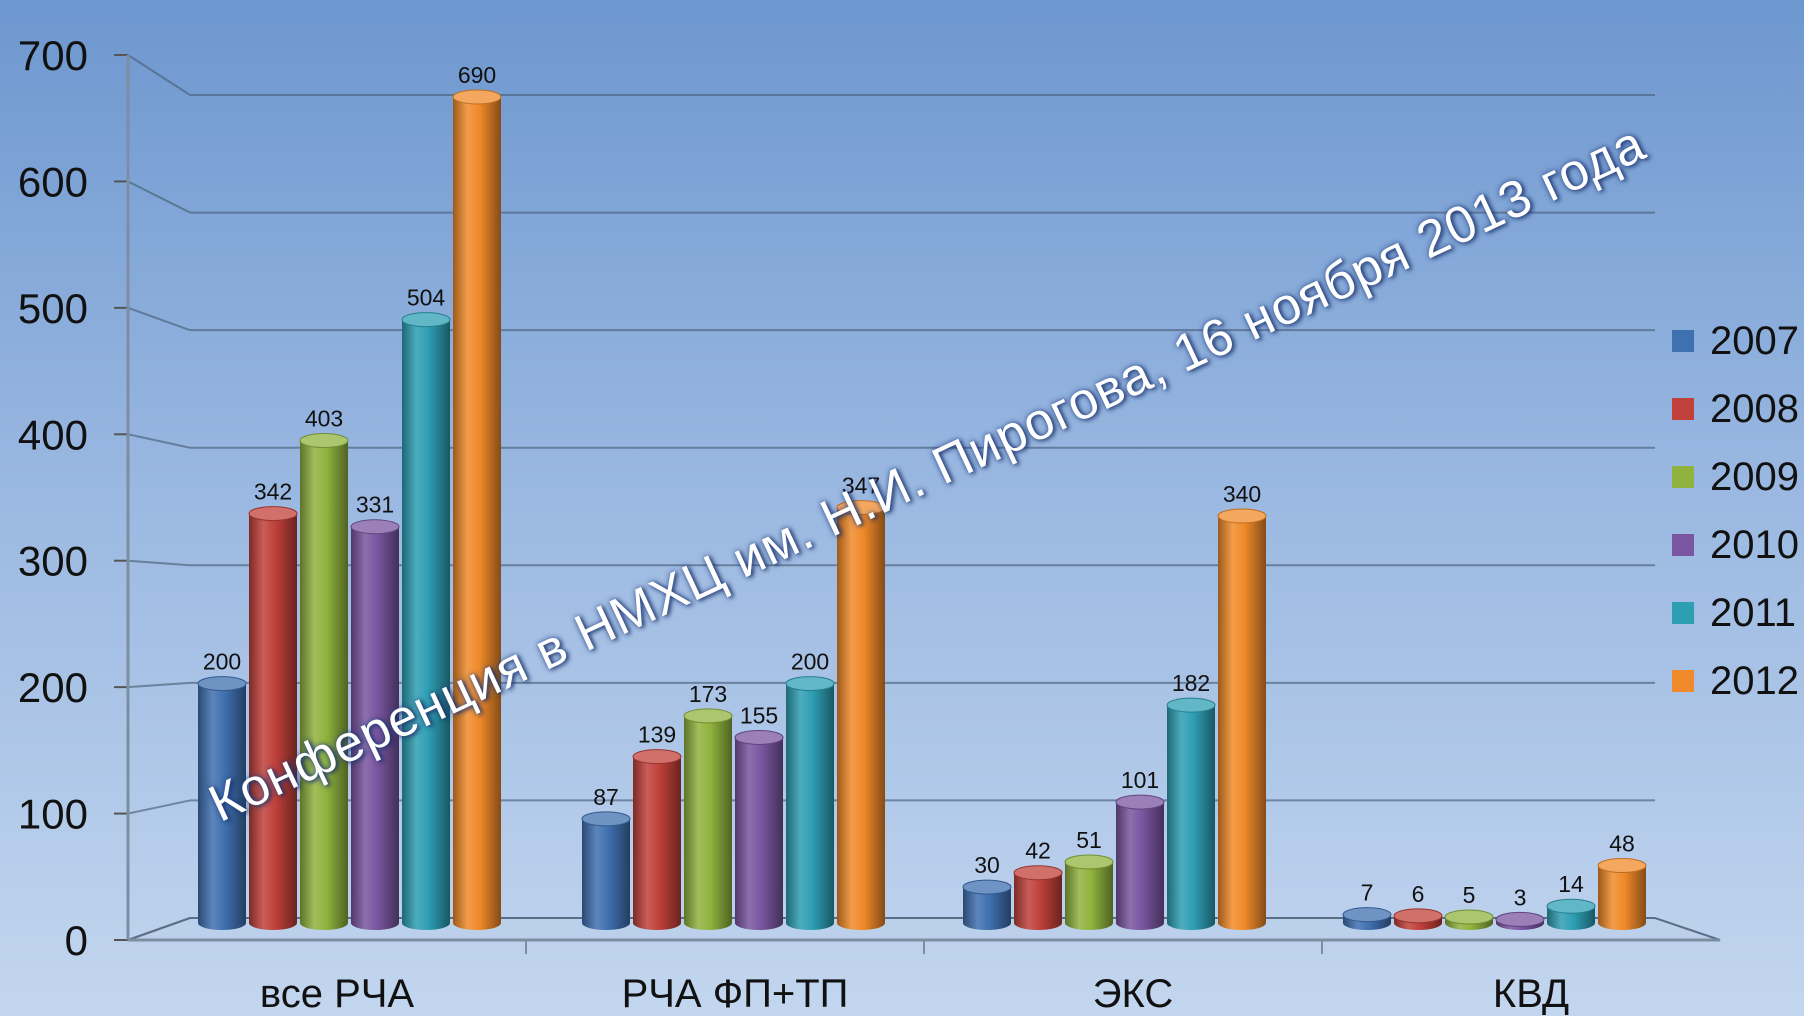  What do you see at coordinates (53, 308) in the screenshot?
I see `y-tick-label: 500` at bounding box center [53, 308].